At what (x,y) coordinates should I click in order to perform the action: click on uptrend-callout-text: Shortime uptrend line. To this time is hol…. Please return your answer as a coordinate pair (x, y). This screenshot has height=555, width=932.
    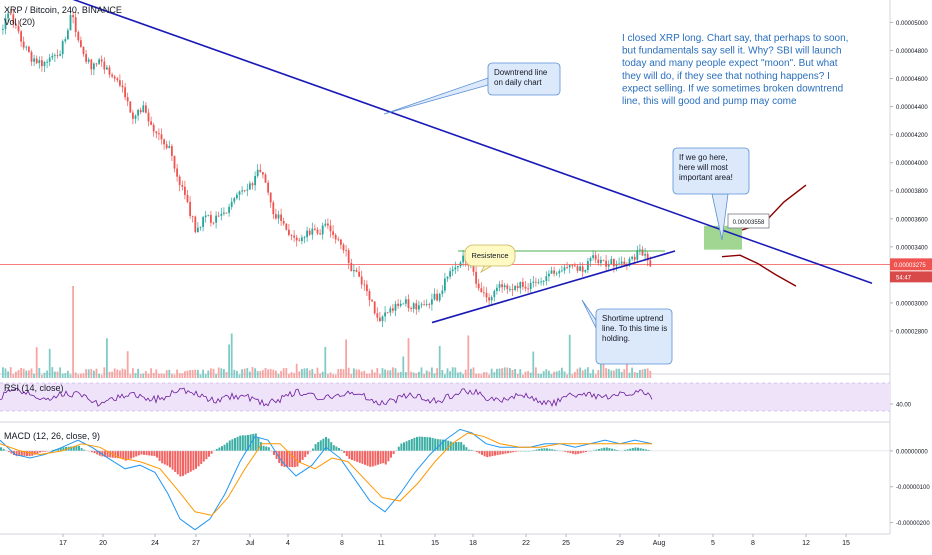
    Looking at the image, I should click on (634, 328).